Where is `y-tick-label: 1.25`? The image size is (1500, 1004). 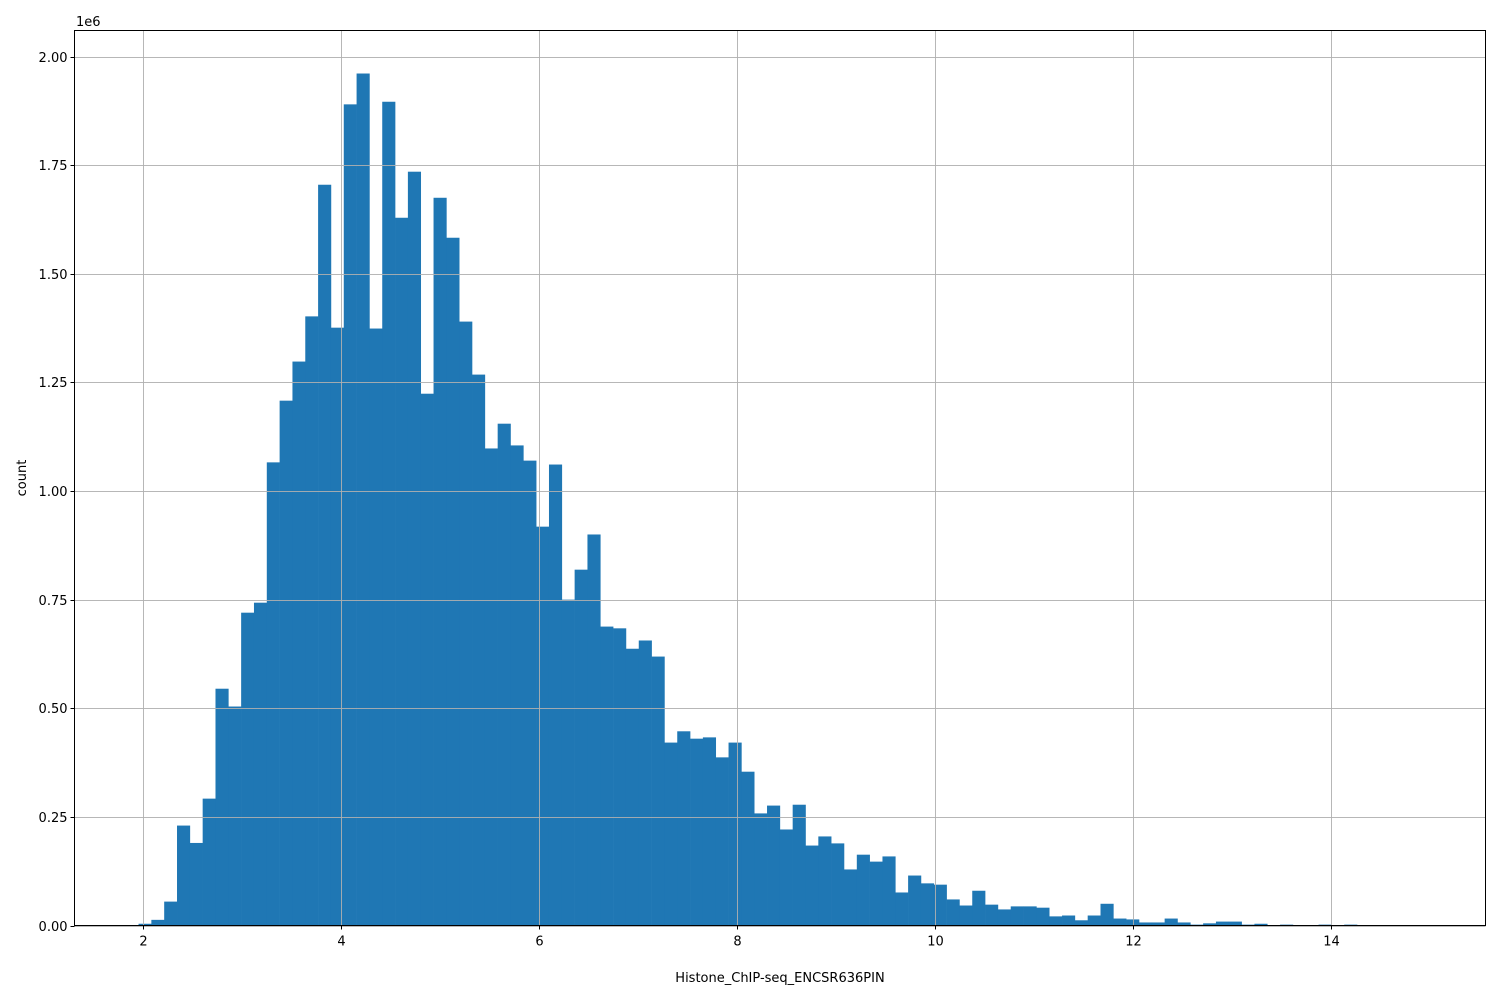 y-tick-label: 1.25 is located at coordinates (53, 383).